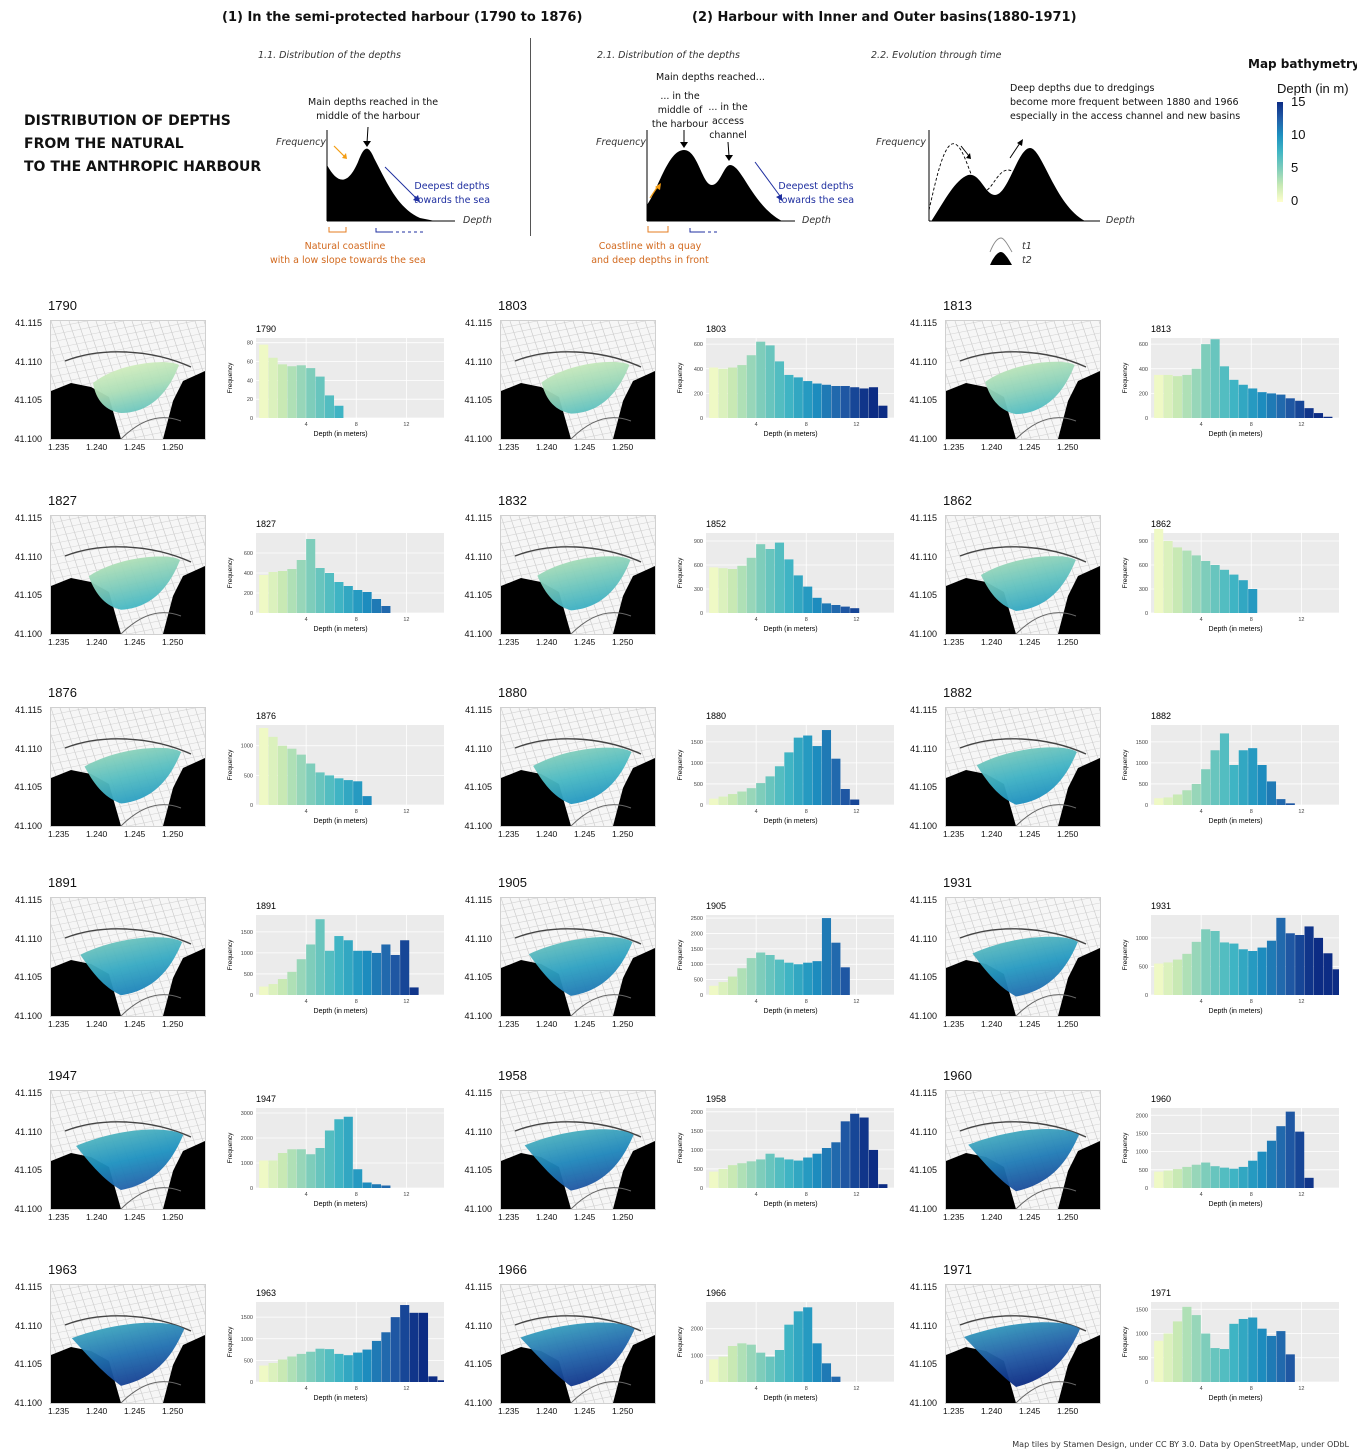 The width and height of the screenshot is (1357, 1451). I want to click on histogram-title: 1882, so click(1161, 716).